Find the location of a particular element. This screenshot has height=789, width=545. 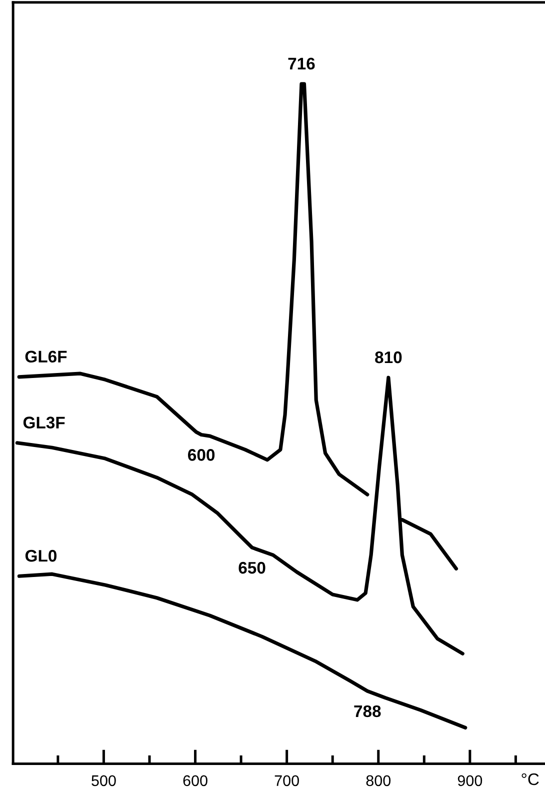

x-axis-title: °C is located at coordinates (530, 779).